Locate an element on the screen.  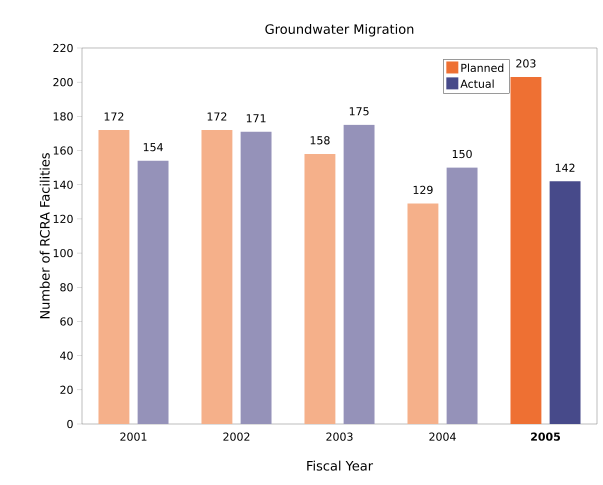
x-tick-label: 2001 is located at coordinates (133, 436).